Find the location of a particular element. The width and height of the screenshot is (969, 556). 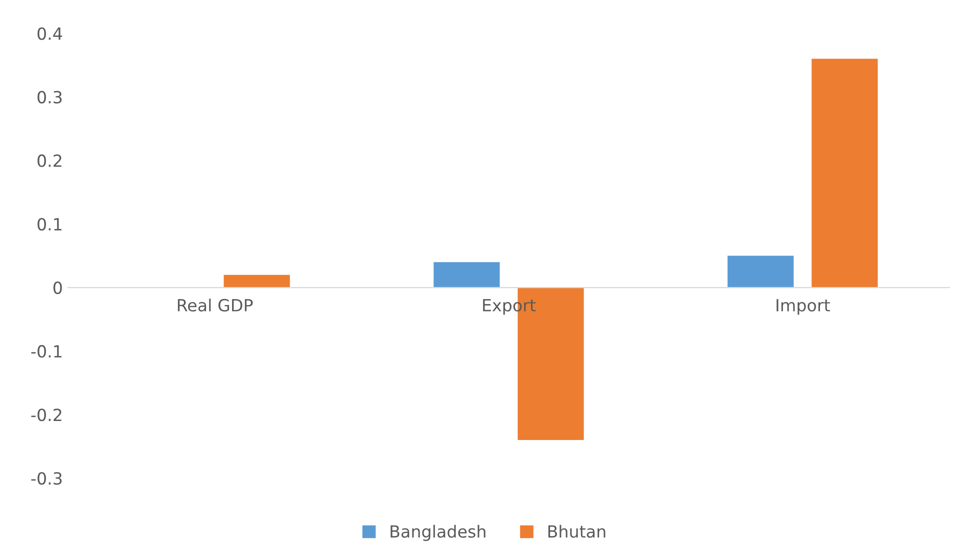

y-tick-label: -0.1 is located at coordinates (46, 351).